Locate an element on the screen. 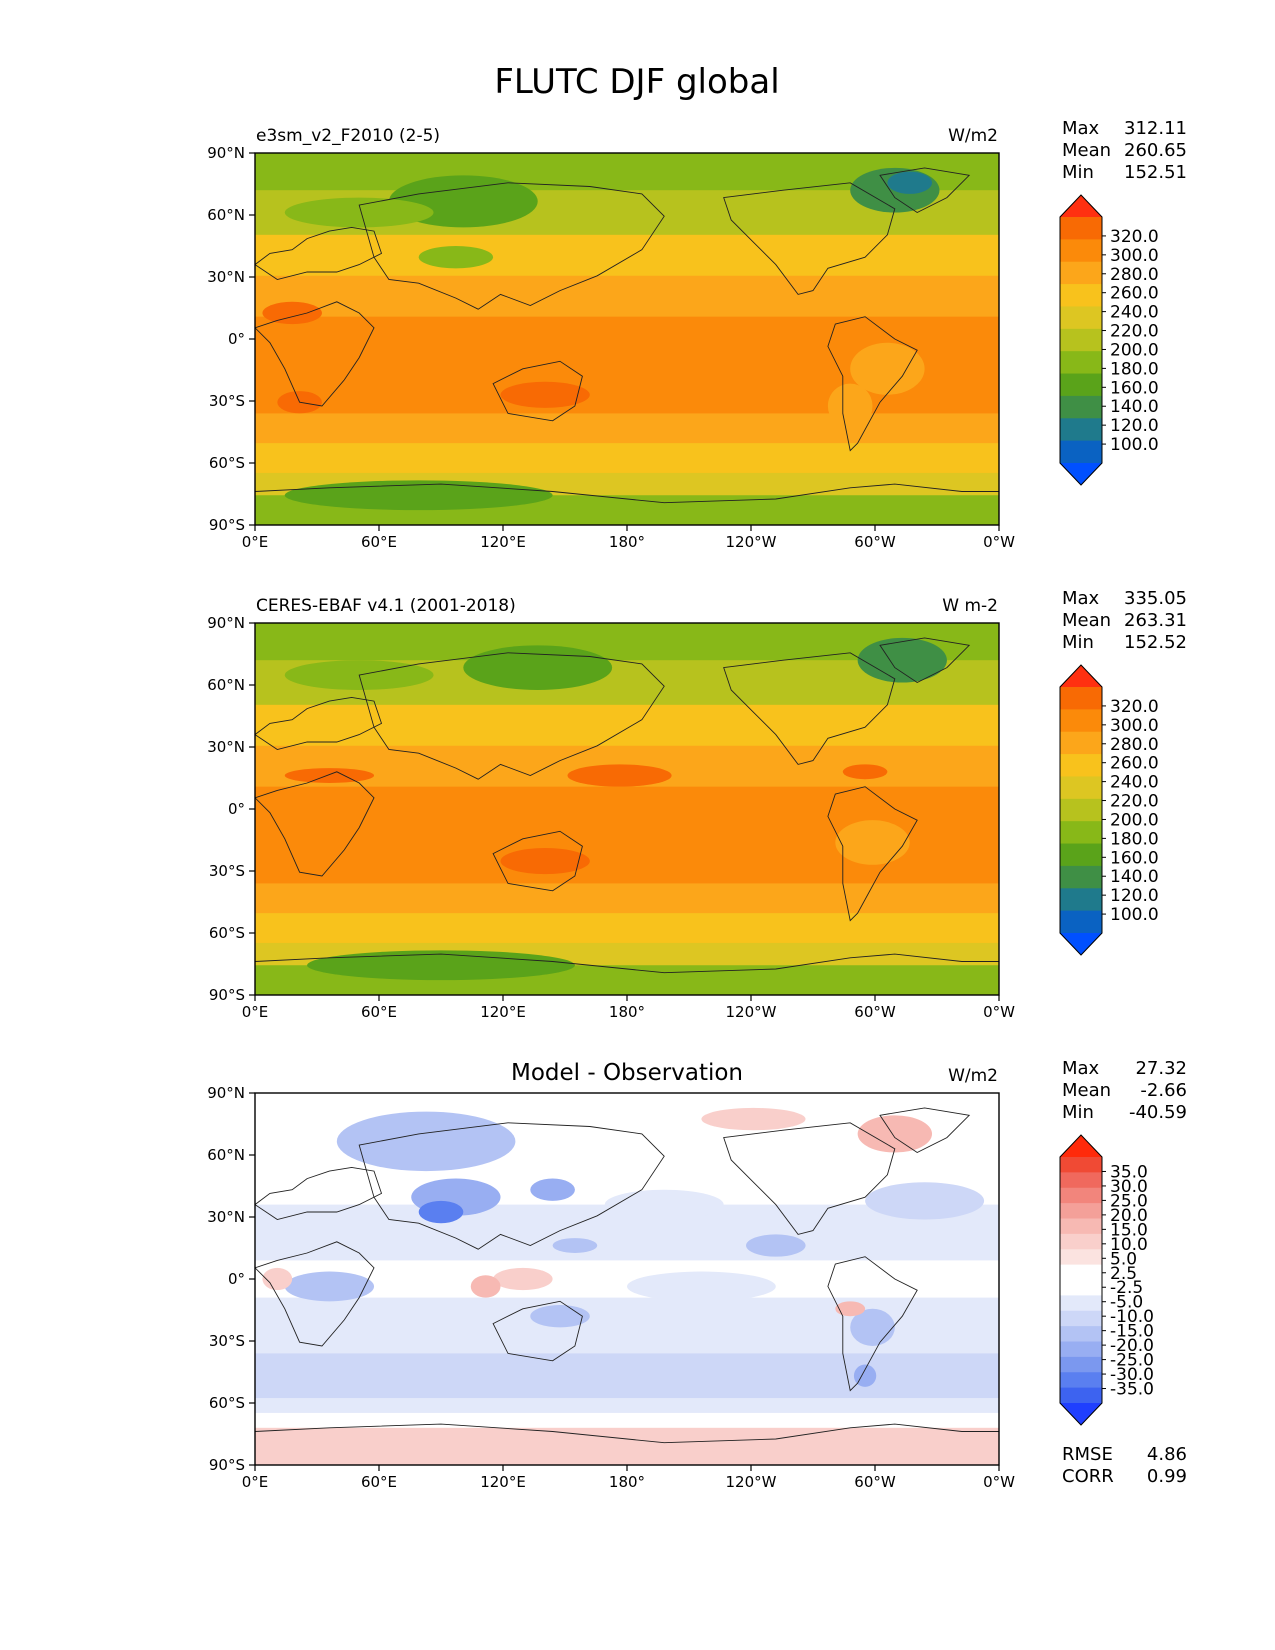  colorbar-tick-label: 100.0 is located at coordinates (1134, 915).